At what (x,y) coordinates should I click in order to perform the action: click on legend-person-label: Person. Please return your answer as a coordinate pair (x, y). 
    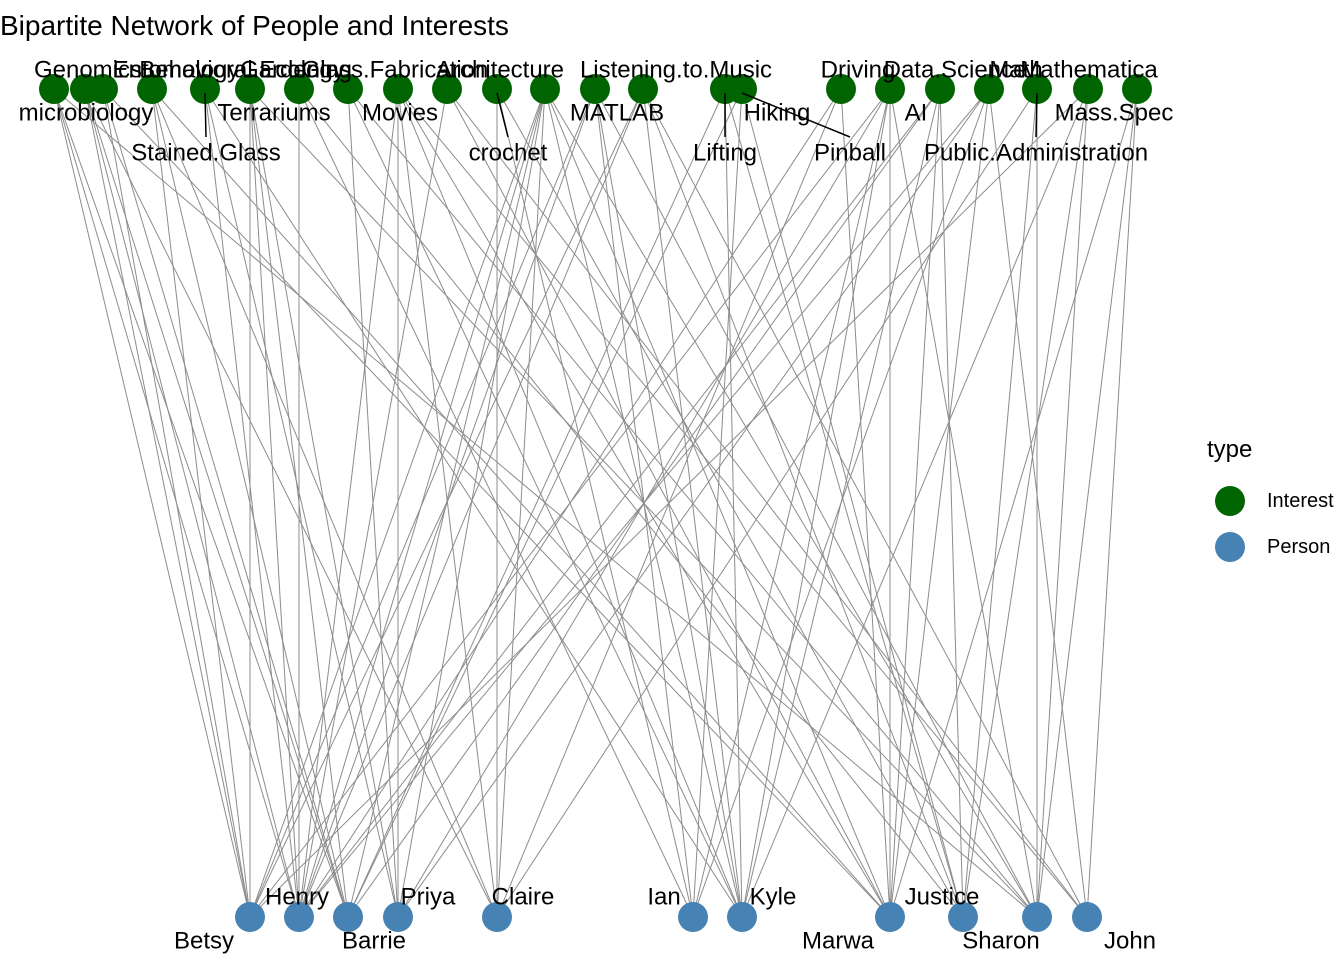
    Looking at the image, I should click on (1299, 546).